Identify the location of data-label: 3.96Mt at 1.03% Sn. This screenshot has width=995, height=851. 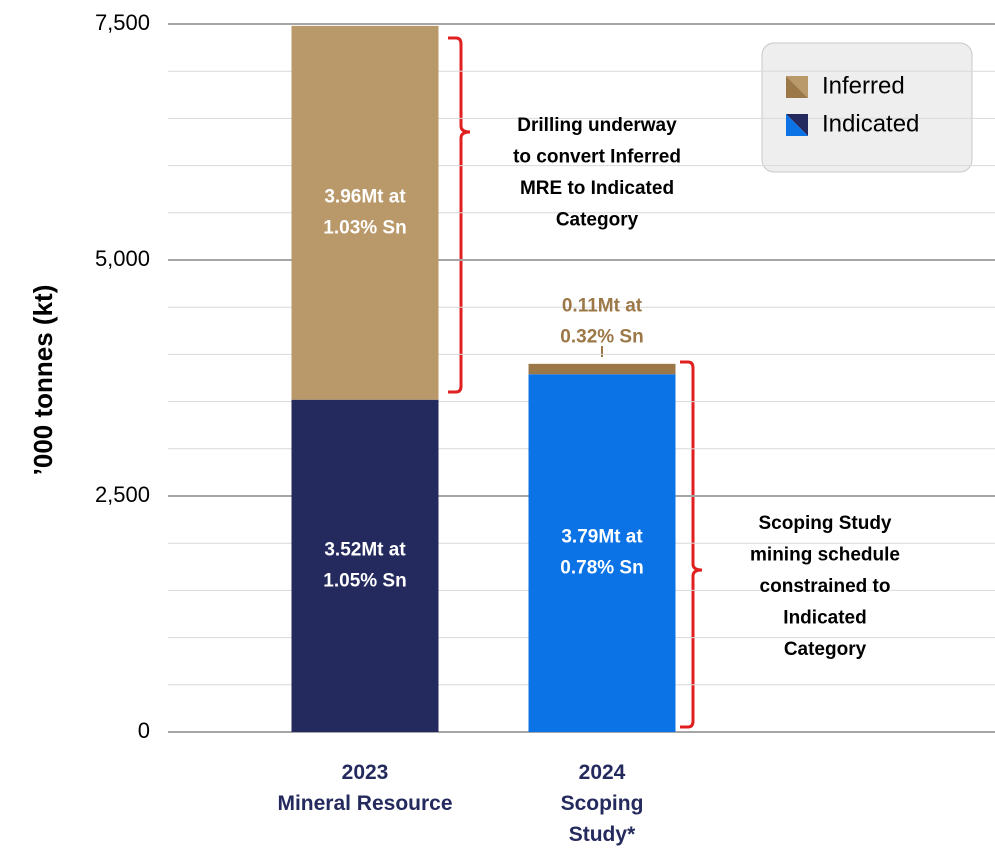
(364, 212).